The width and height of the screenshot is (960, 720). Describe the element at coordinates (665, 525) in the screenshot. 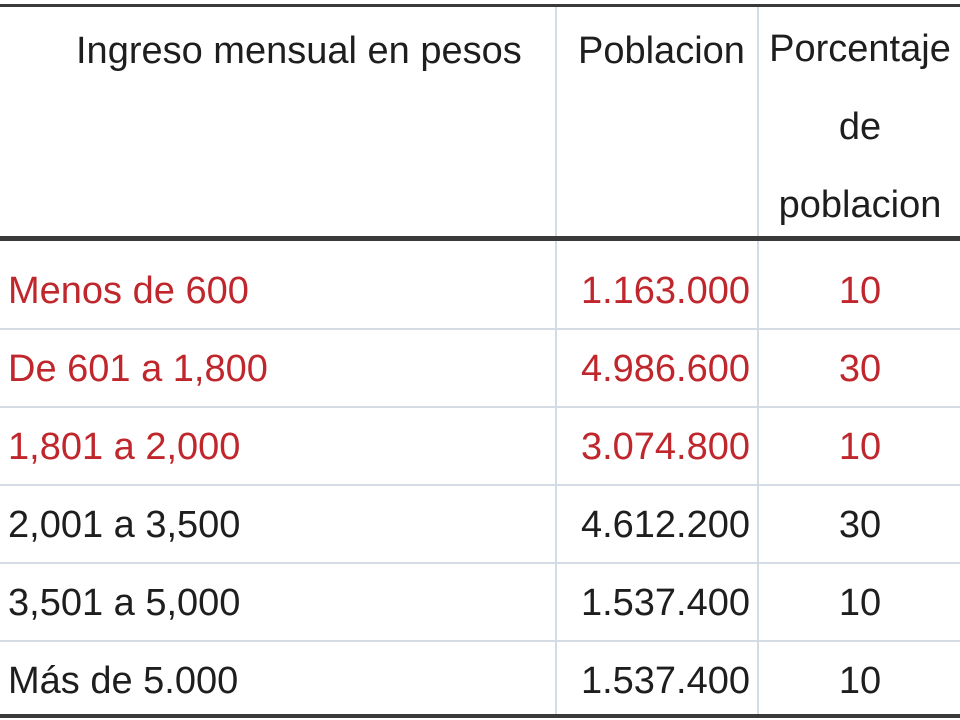

I see `cell-poblacion: 4.612.200` at that location.